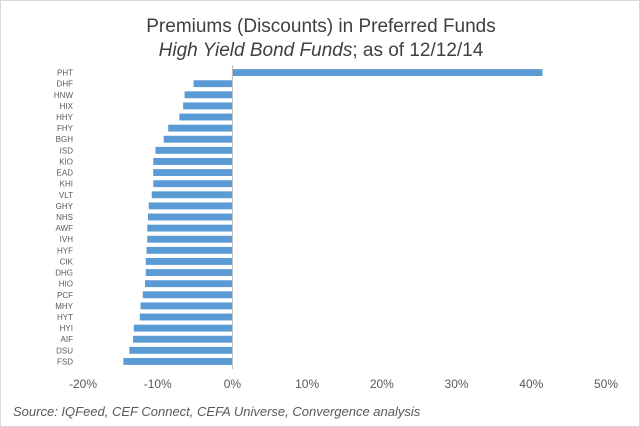 The width and height of the screenshot is (640, 427). I want to click on category-label-bgh: BGH, so click(65, 139).